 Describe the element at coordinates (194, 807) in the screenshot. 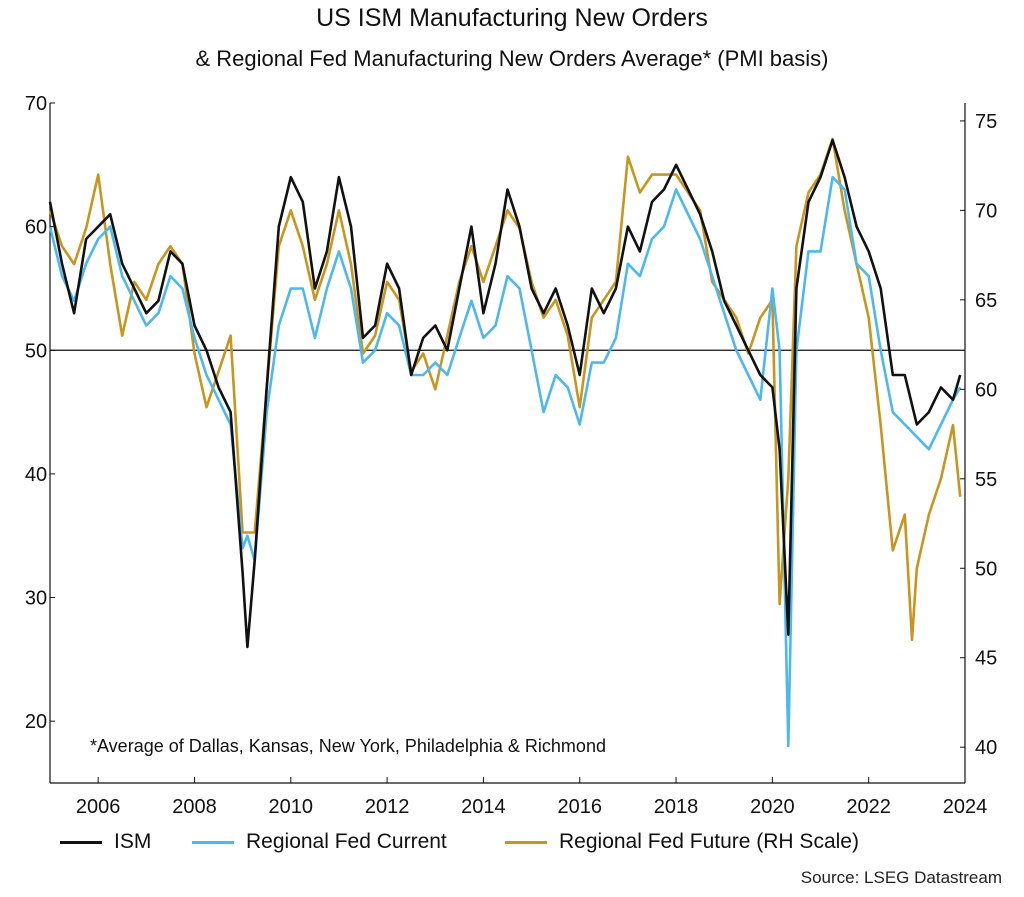

I see `x-tick-label: 2008` at that location.